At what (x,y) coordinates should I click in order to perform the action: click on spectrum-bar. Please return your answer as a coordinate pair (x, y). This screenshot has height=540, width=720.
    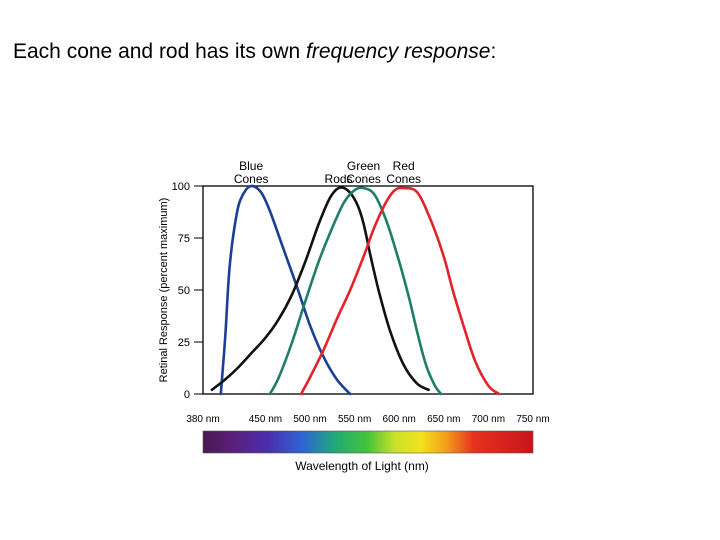
    Looking at the image, I should click on (368, 442).